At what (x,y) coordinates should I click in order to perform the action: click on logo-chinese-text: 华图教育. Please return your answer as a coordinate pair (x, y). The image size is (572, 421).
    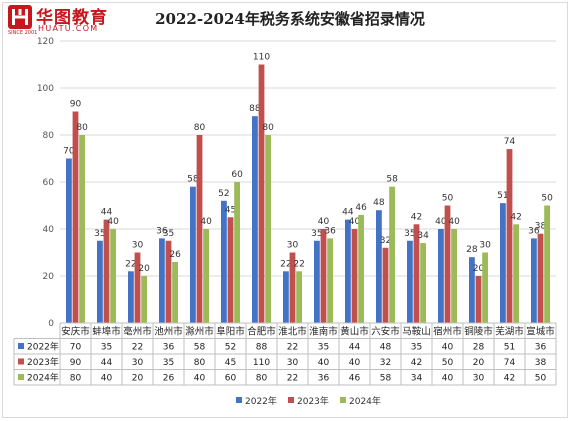
    Looking at the image, I should click on (72, 18).